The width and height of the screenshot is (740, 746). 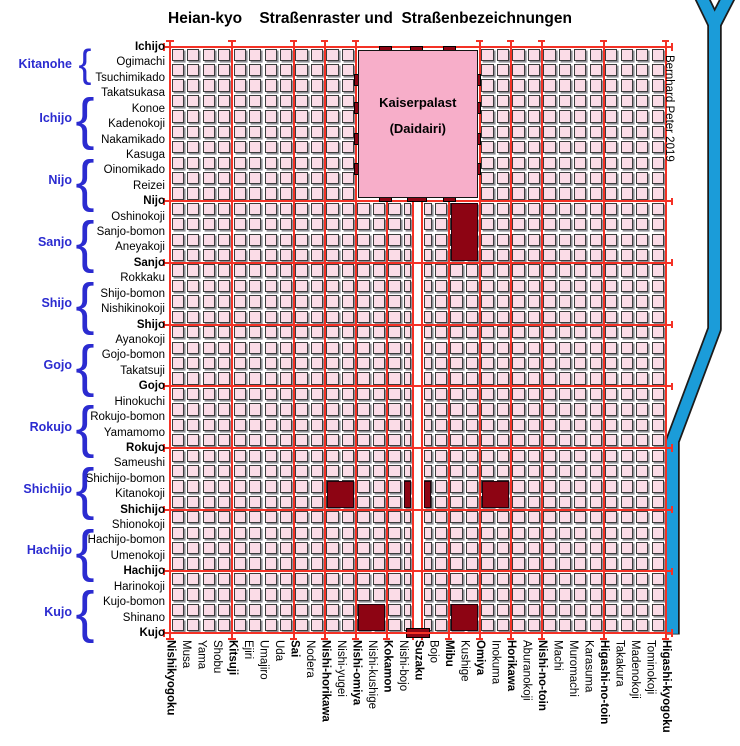 What do you see at coordinates (371, 617) in the screenshot?
I see `saiji-west-temple` at bounding box center [371, 617].